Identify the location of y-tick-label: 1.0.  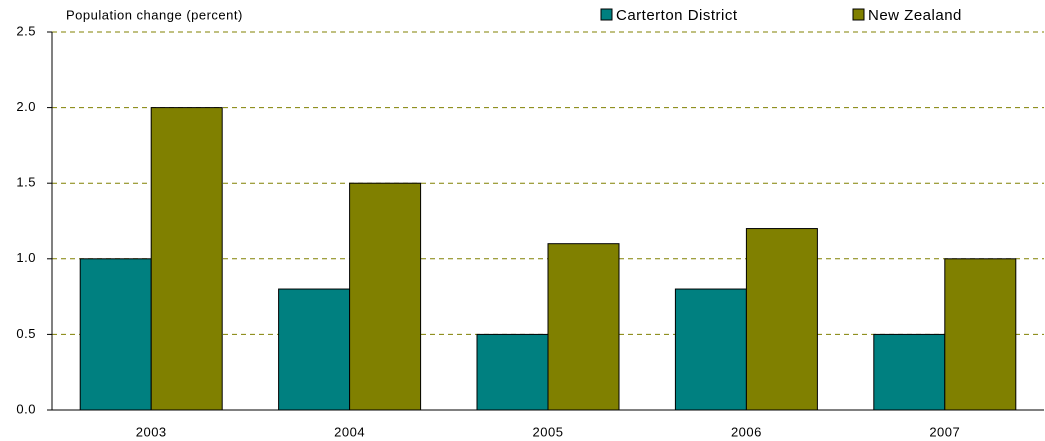
(26, 257).